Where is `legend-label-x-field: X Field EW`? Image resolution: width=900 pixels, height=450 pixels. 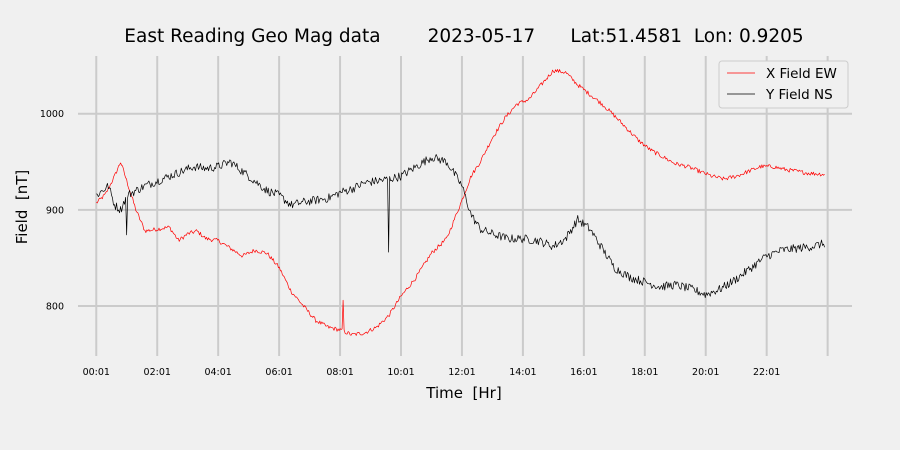 legend-label-x-field: X Field EW is located at coordinates (801, 74).